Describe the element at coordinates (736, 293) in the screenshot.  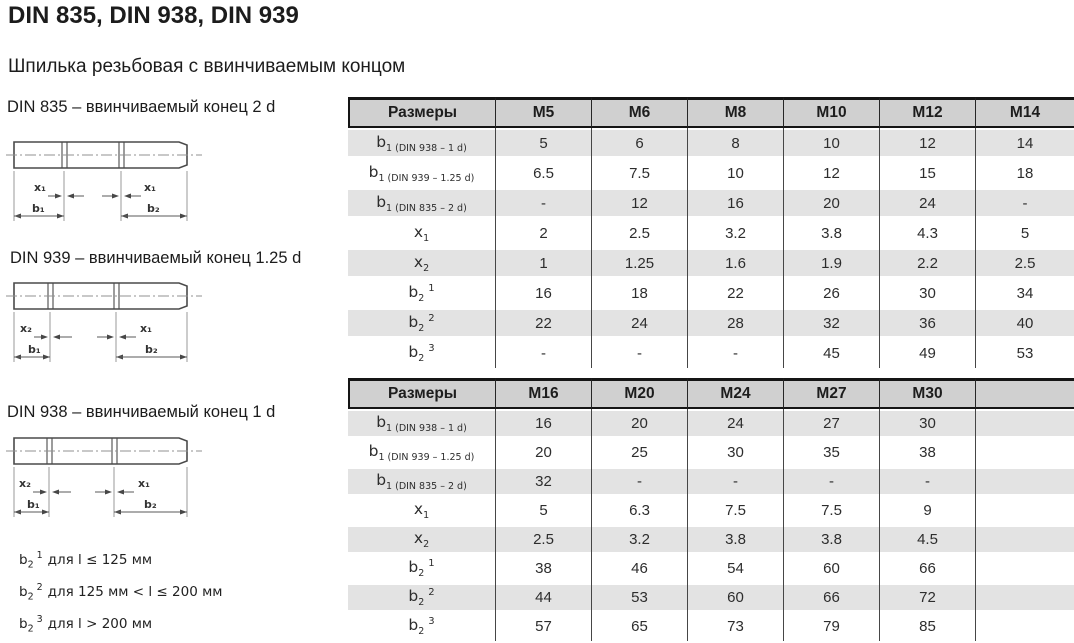
I see `value-cell: 22` at that location.